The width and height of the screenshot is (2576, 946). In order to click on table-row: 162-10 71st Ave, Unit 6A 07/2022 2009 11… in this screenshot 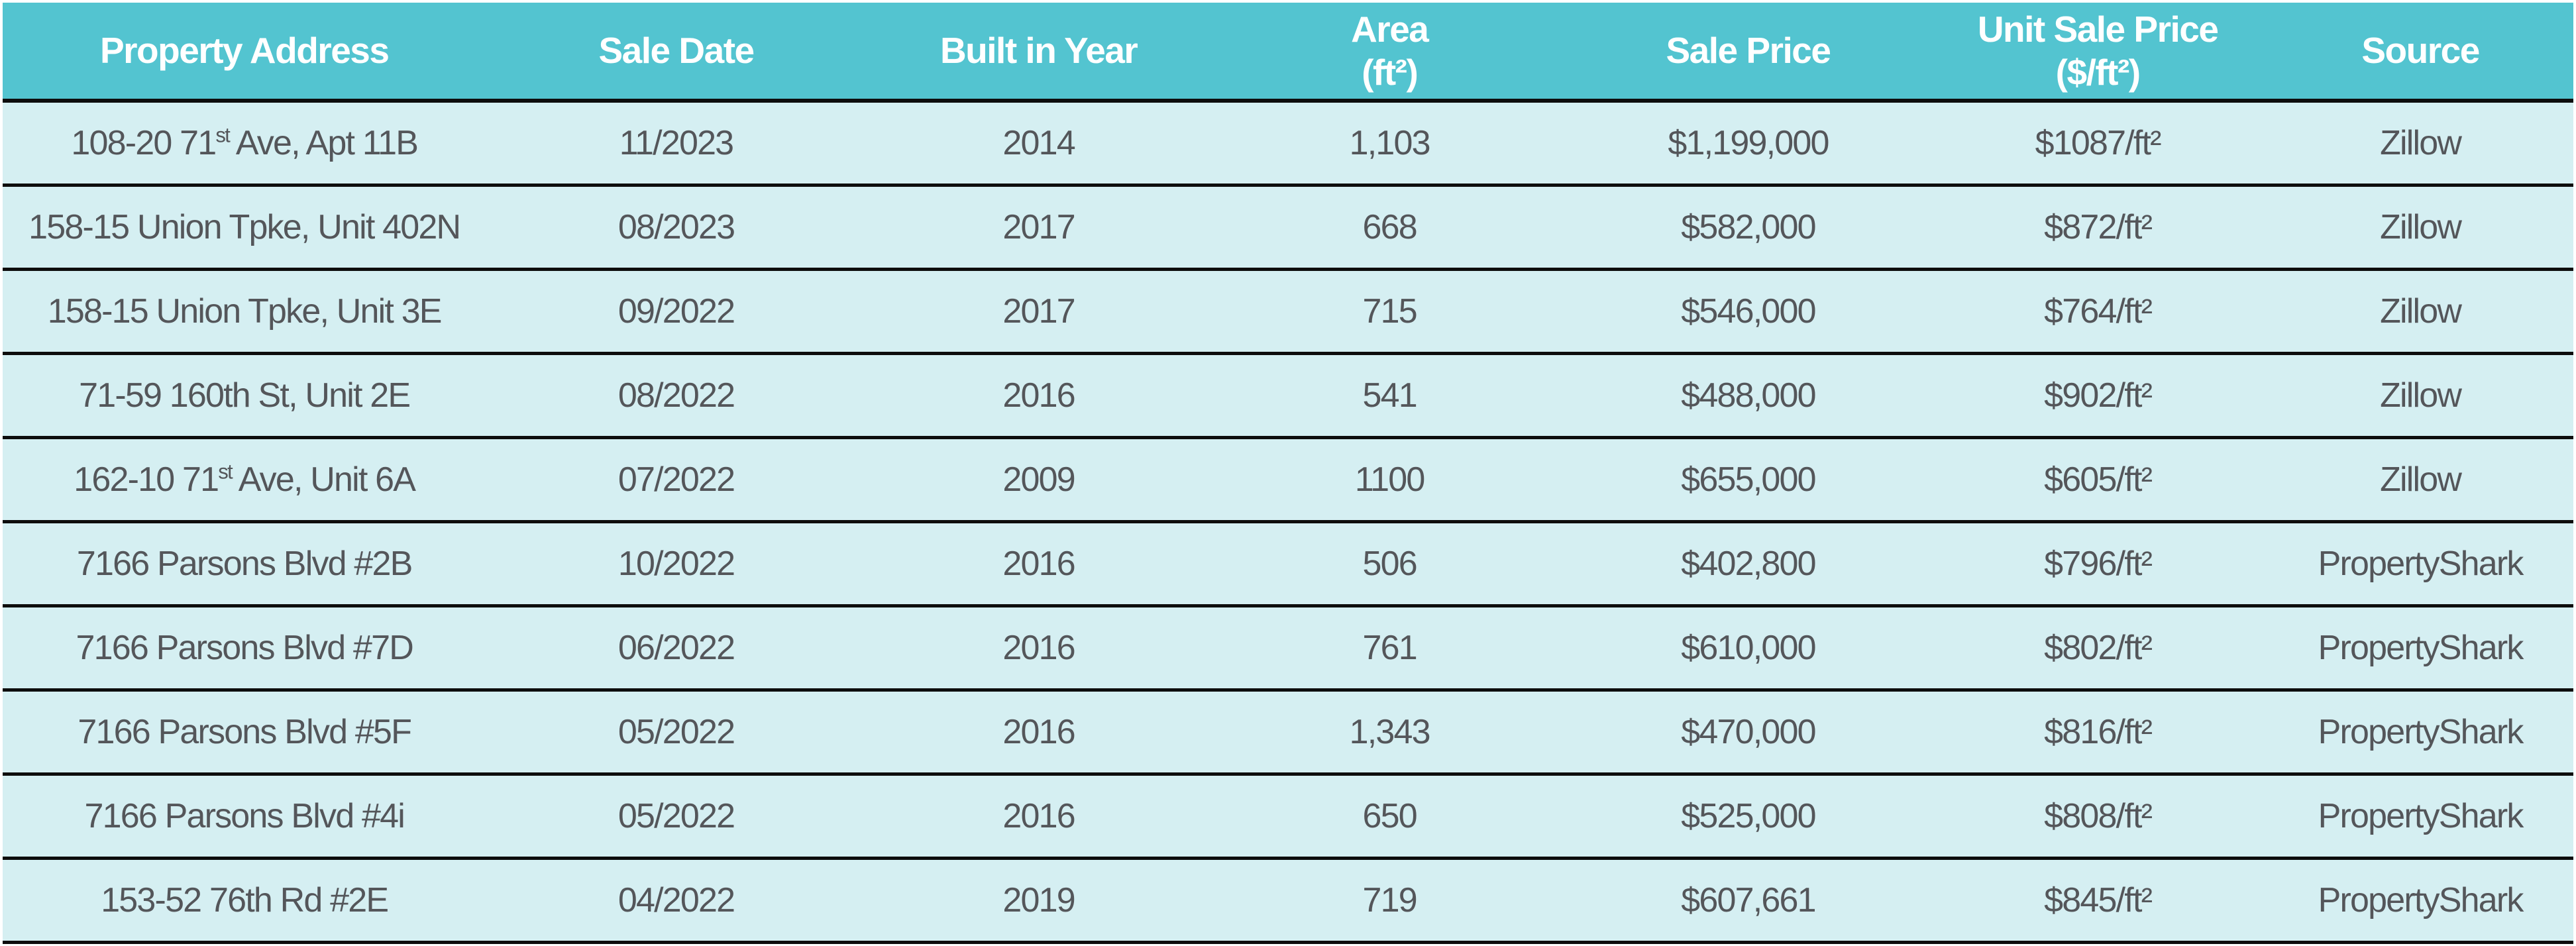, I will do `click(1288, 480)`.